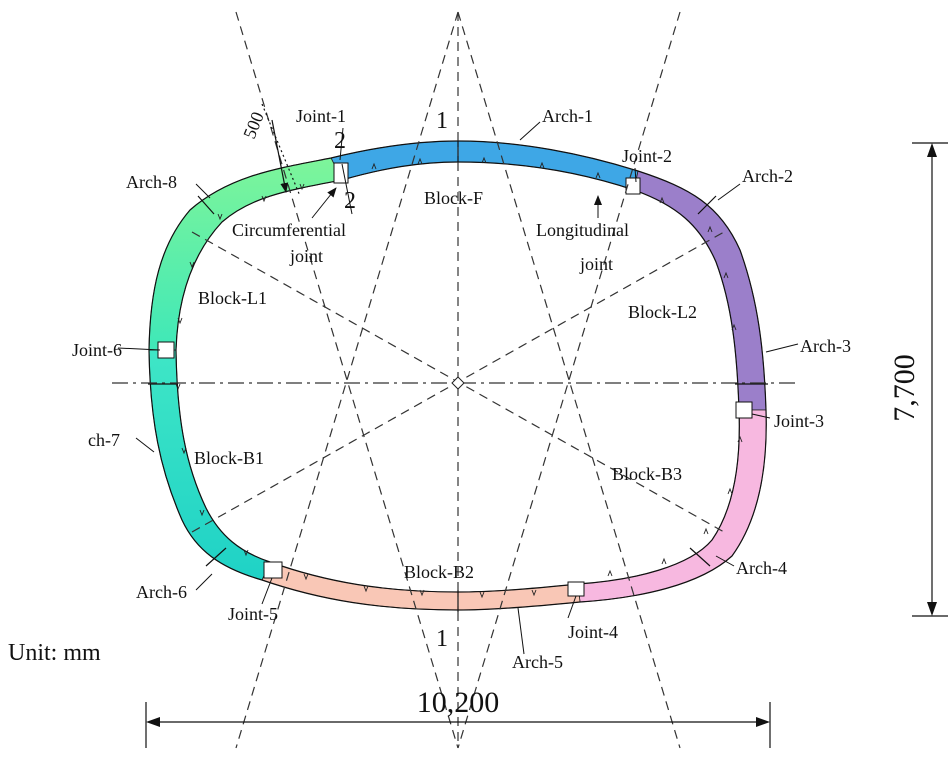 Image resolution: width=948 pixels, height=757 pixels. I want to click on joint-6-connector, so click(166, 350).